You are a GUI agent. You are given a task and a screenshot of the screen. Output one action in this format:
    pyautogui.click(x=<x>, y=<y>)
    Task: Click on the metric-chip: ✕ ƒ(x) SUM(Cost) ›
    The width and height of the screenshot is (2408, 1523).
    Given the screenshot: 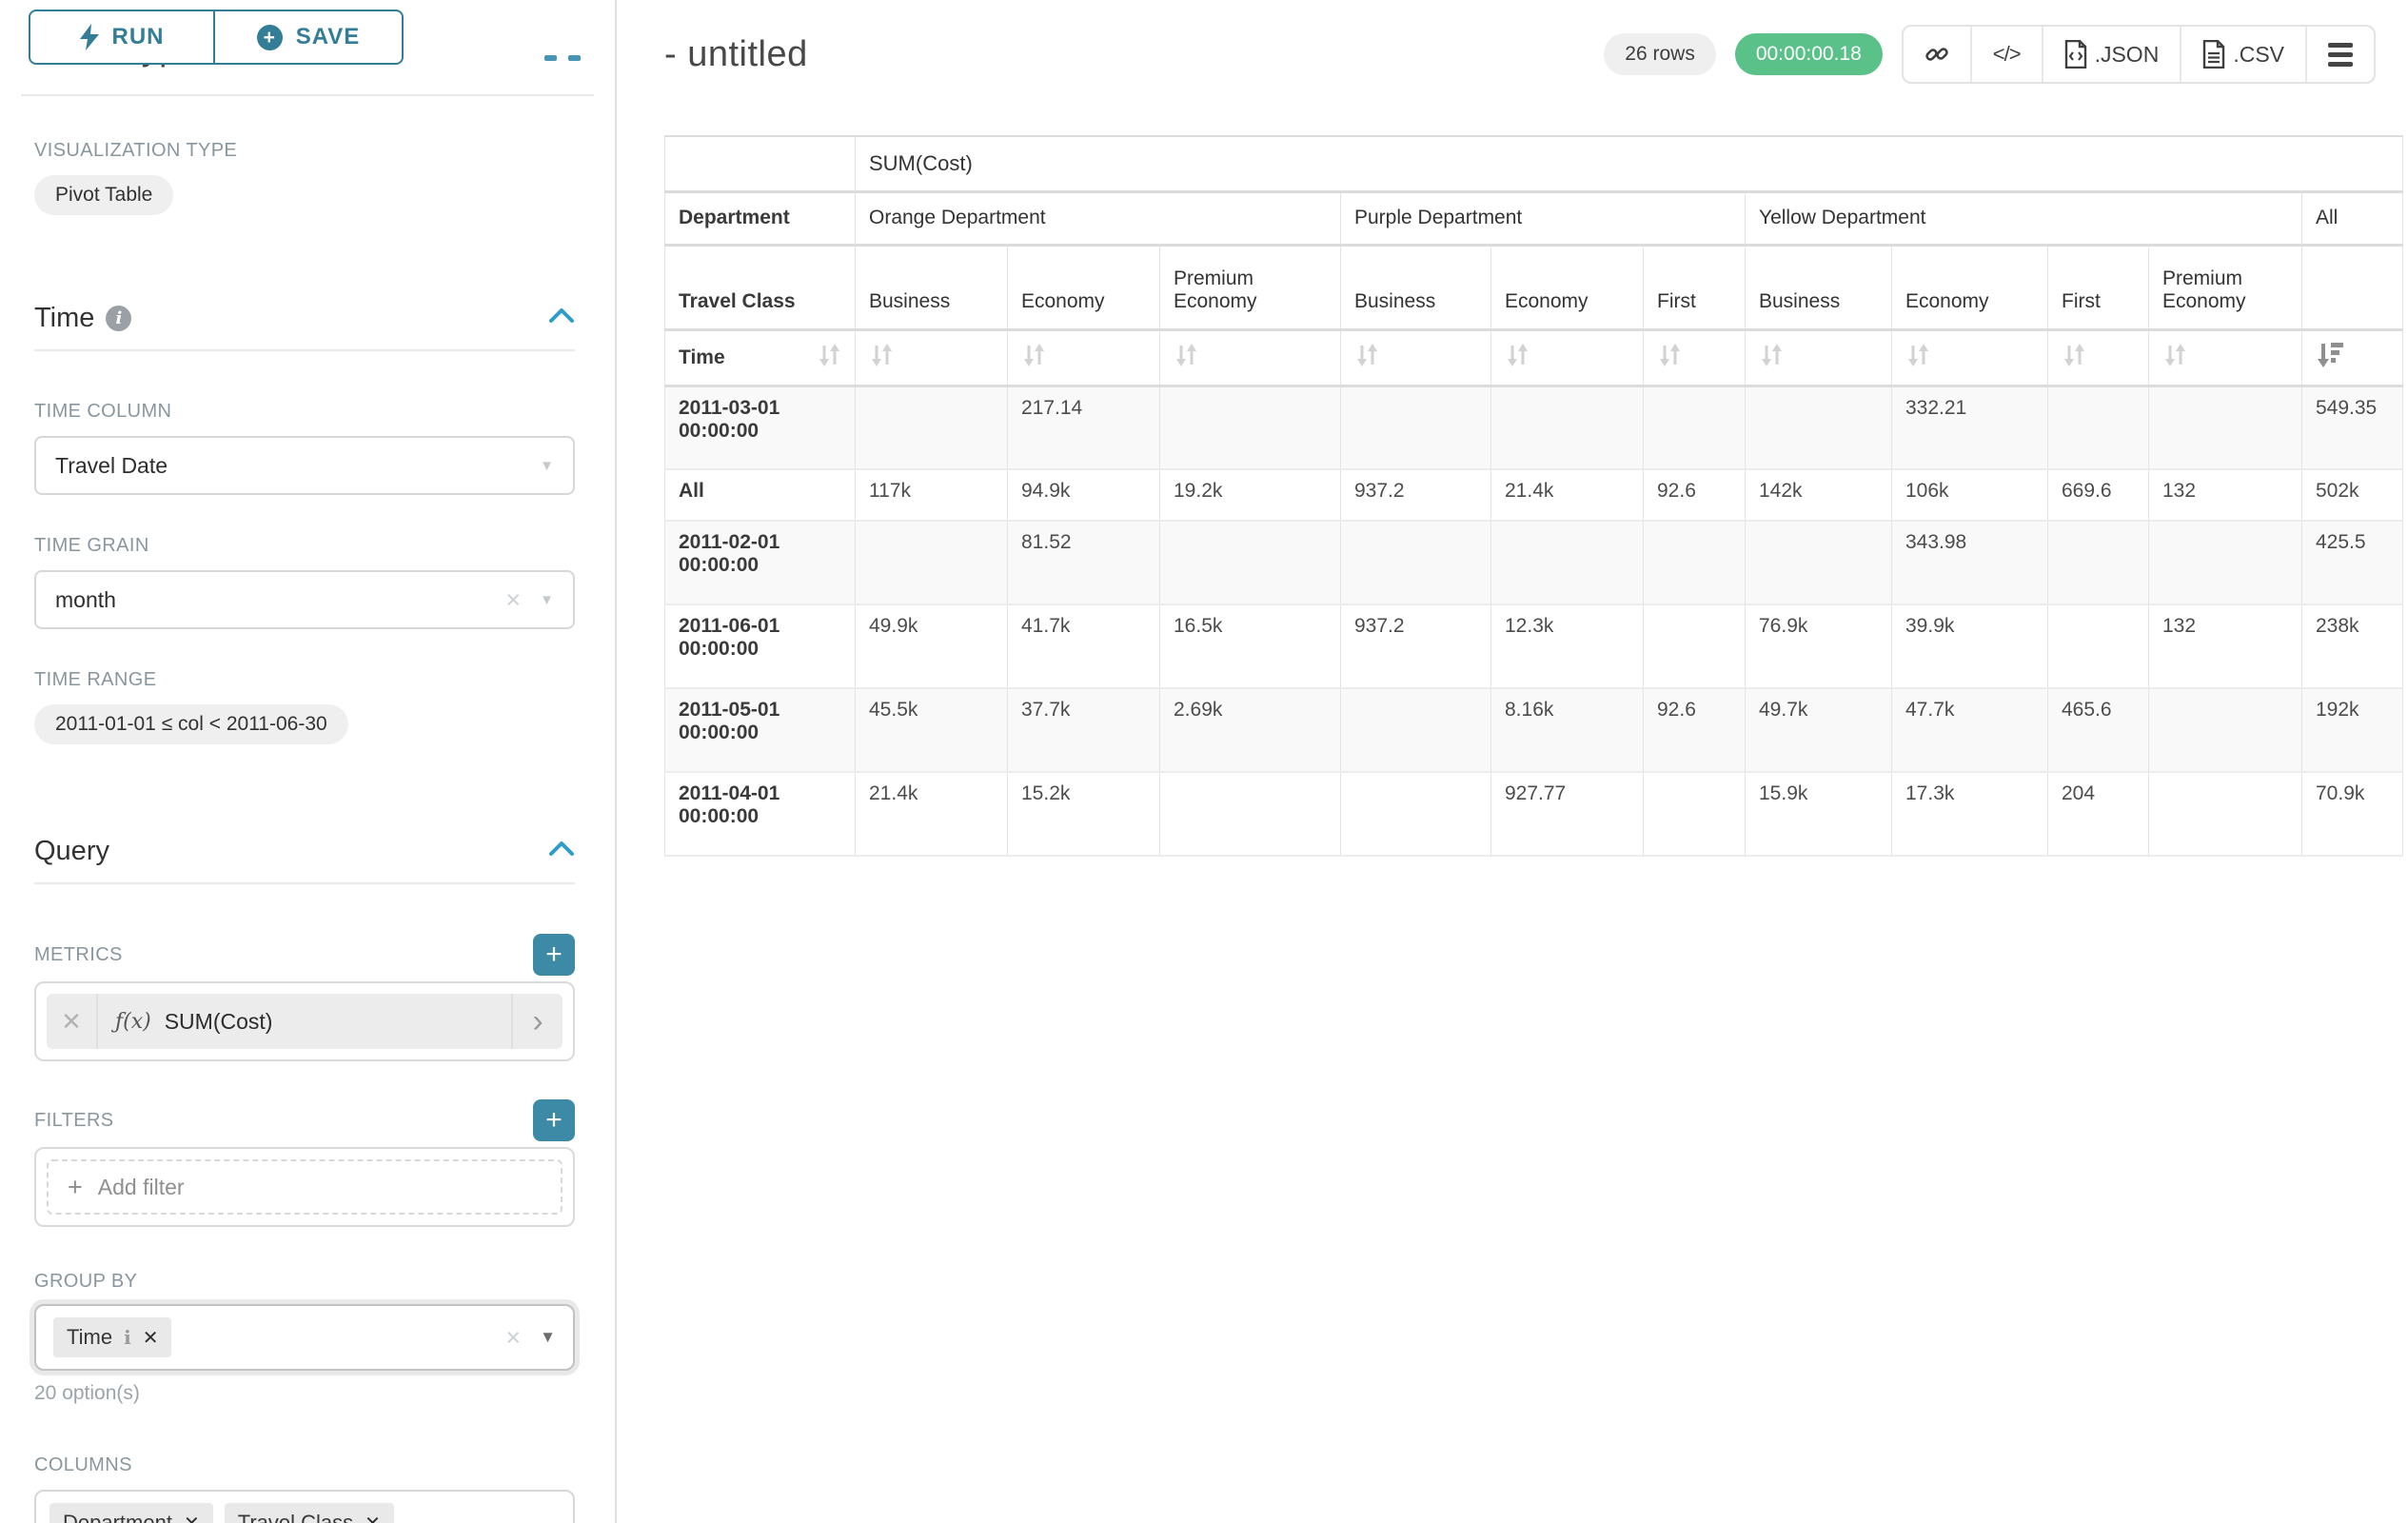 What is the action you would take?
    pyautogui.click(x=305, y=1022)
    